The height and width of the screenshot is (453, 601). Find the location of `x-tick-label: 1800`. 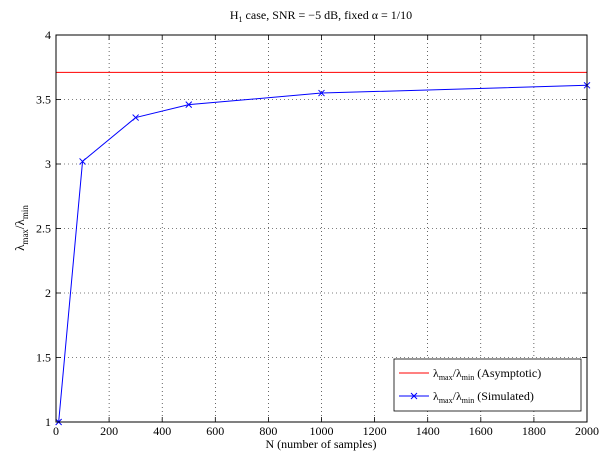

x-tick-label: 1800 is located at coordinates (534, 431).